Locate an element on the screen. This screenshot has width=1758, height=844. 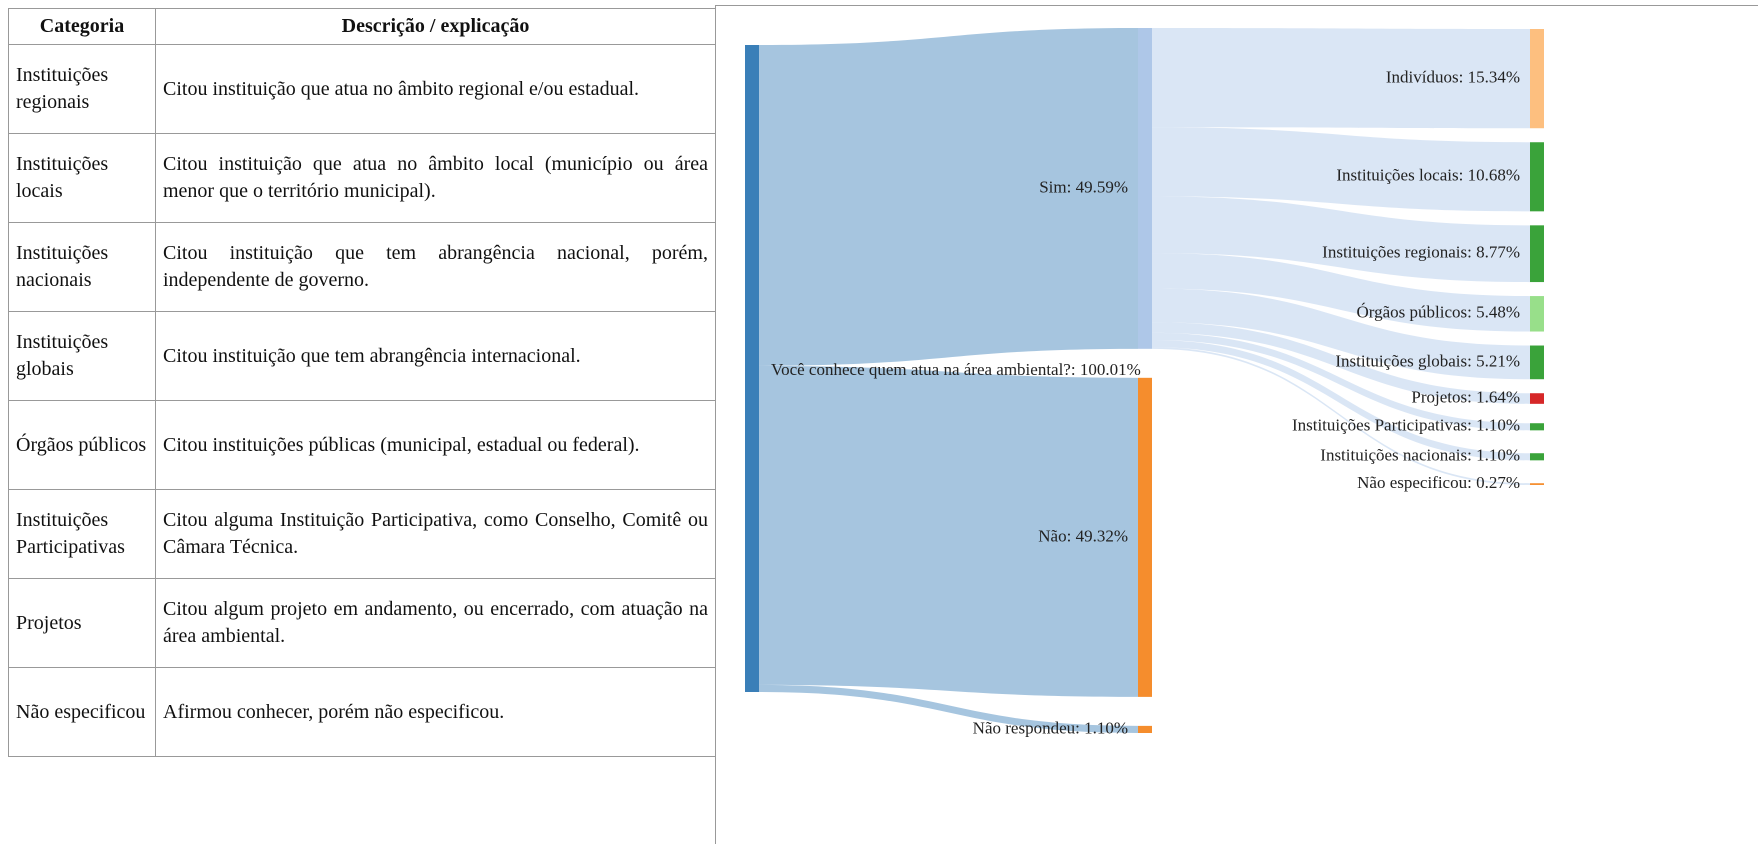
category-cell: Instituições globais is located at coordinates (82, 356).